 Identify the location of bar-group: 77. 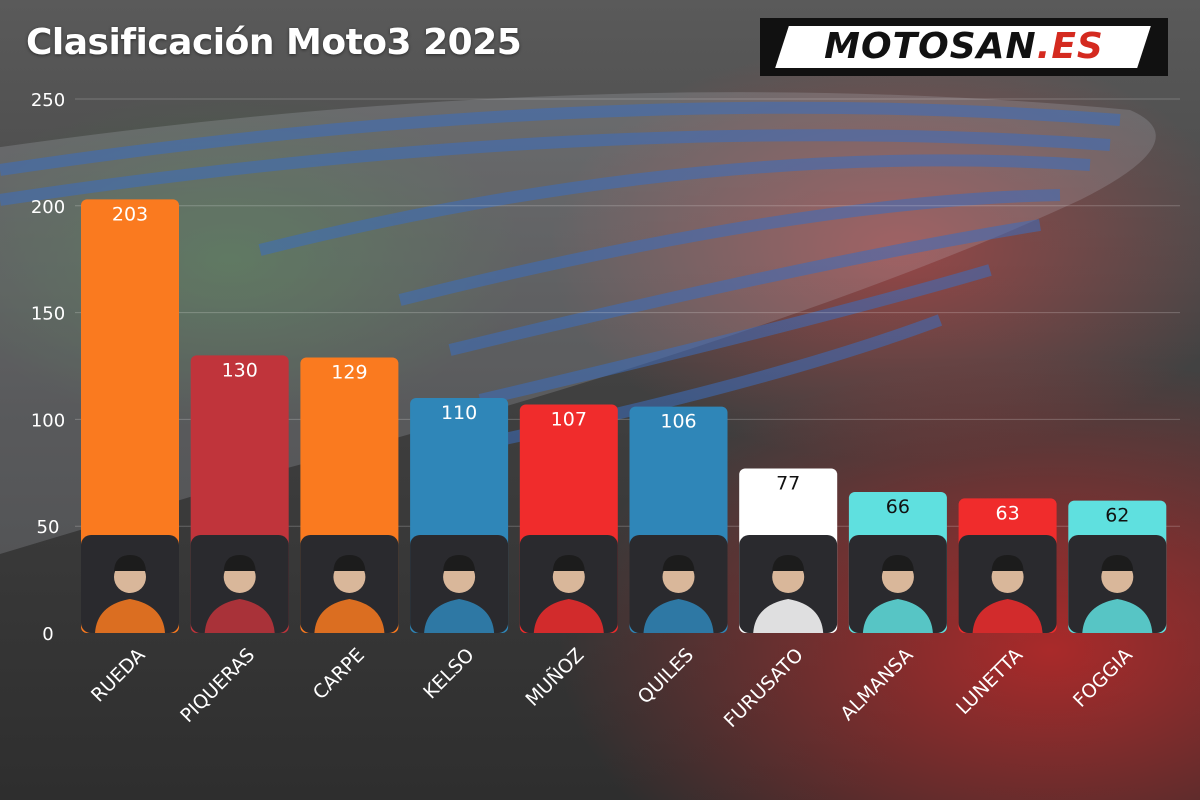
(788, 550).